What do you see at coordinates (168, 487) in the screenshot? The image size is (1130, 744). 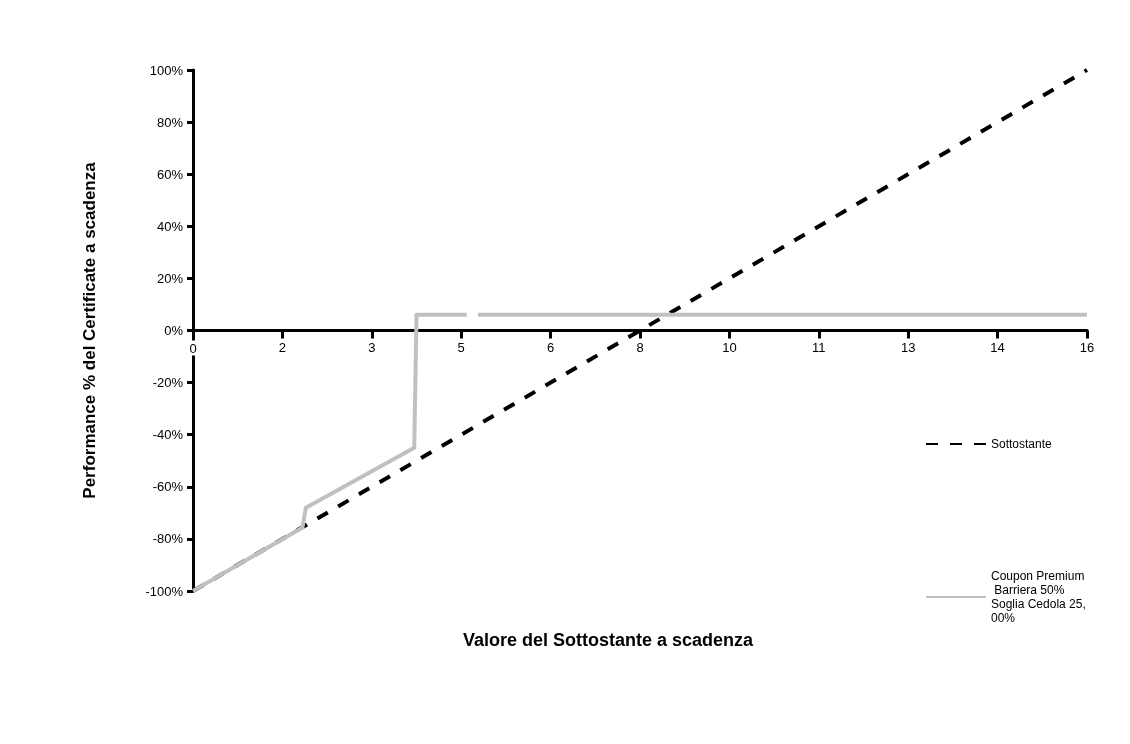 I see `y-tick-label: -60%` at bounding box center [168, 487].